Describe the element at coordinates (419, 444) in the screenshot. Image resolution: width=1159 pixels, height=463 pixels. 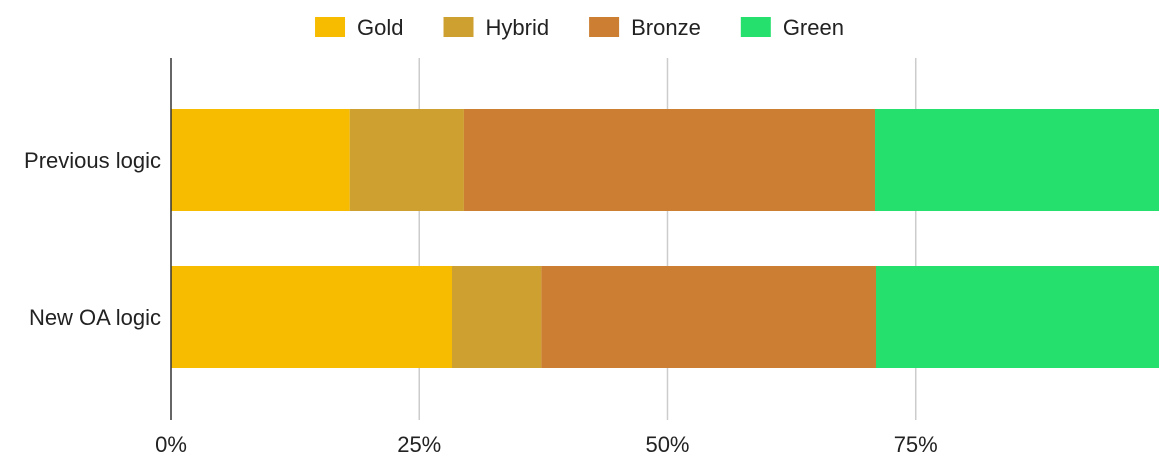
I see `x-tick-label: 25%` at that location.